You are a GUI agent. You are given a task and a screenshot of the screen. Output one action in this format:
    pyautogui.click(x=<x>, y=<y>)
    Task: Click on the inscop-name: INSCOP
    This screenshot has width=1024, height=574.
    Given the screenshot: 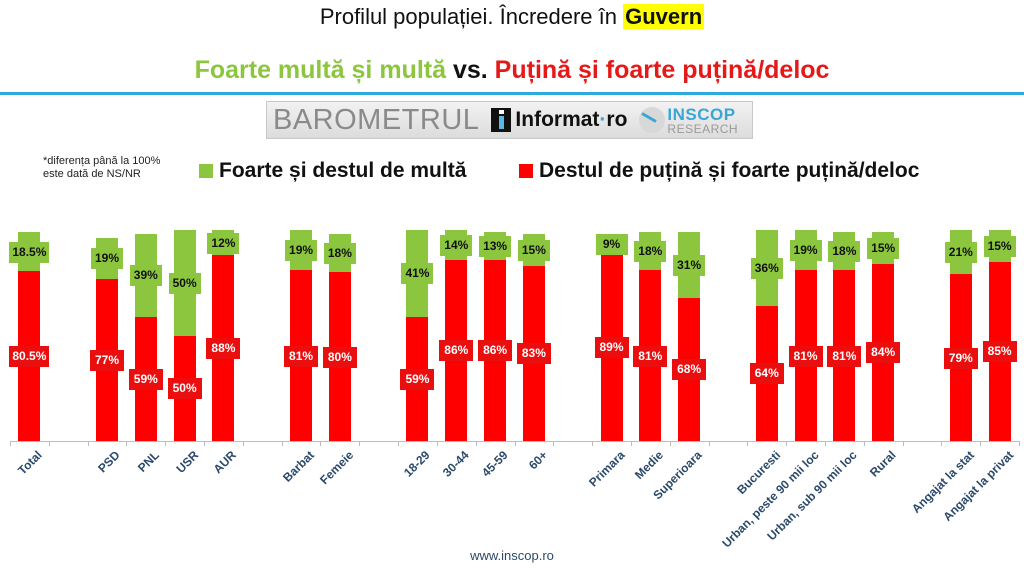 What is the action you would take?
    pyautogui.click(x=701, y=114)
    